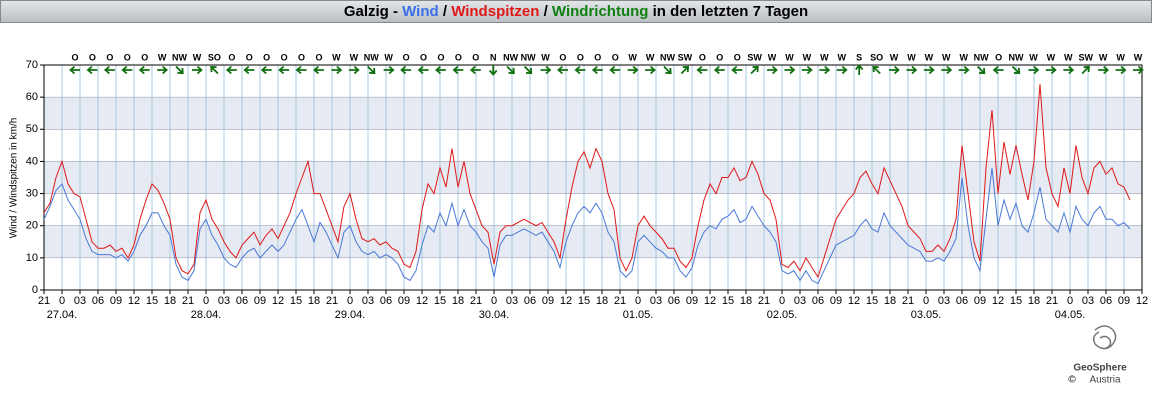 Image resolution: width=1152 pixels, height=400 pixels. Describe the element at coordinates (350, 315) in the screenshot. I see `date-label: 29.04.` at that location.